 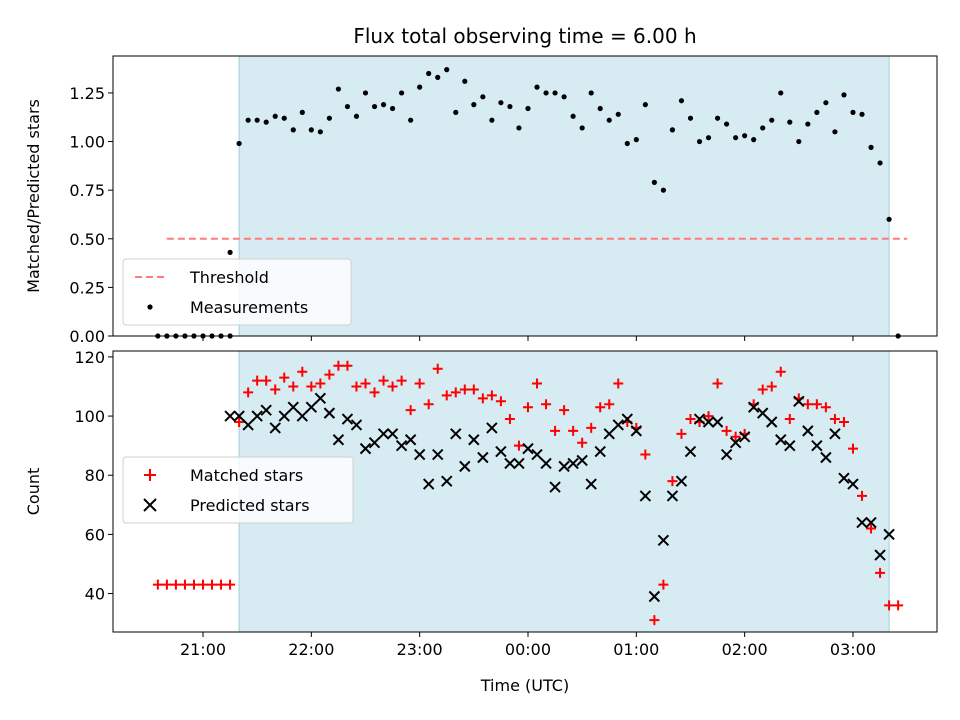 What do you see at coordinates (87, 287) in the screenshot?
I see `y-tick-label: 0.25` at bounding box center [87, 287].